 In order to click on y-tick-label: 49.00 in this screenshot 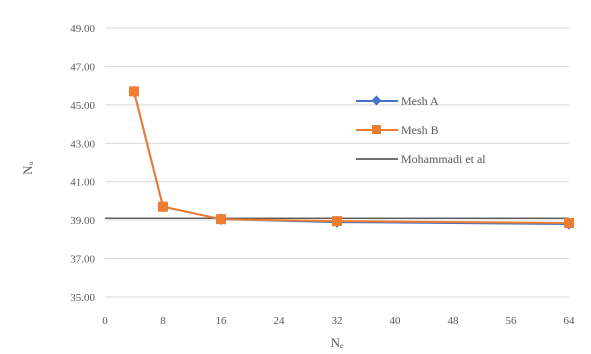, I will do `click(82, 29)`.